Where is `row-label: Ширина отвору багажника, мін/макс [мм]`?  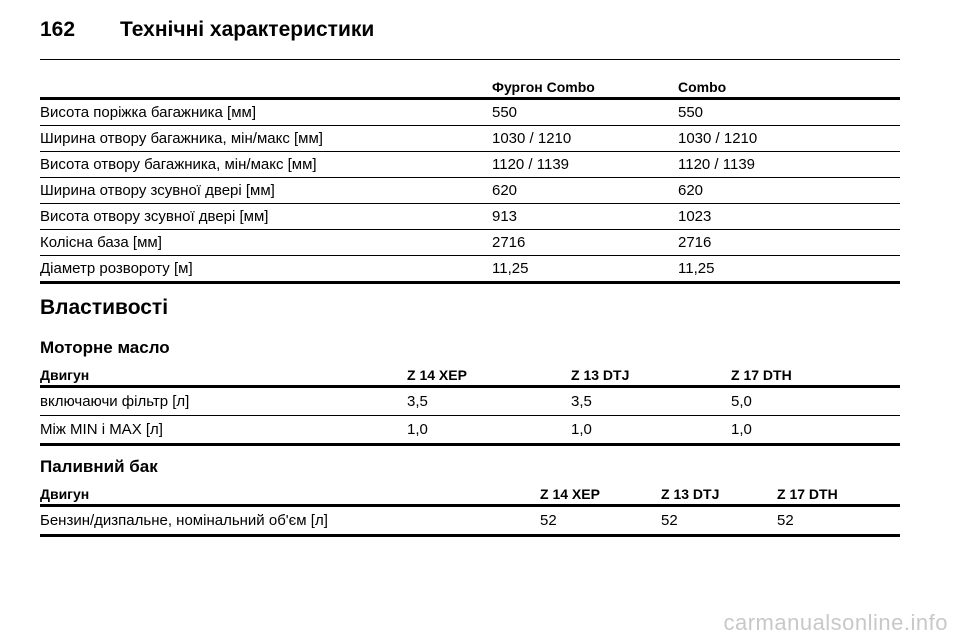 row-label: Ширина отвору багажника, мін/макс [мм] is located at coordinates (266, 138).